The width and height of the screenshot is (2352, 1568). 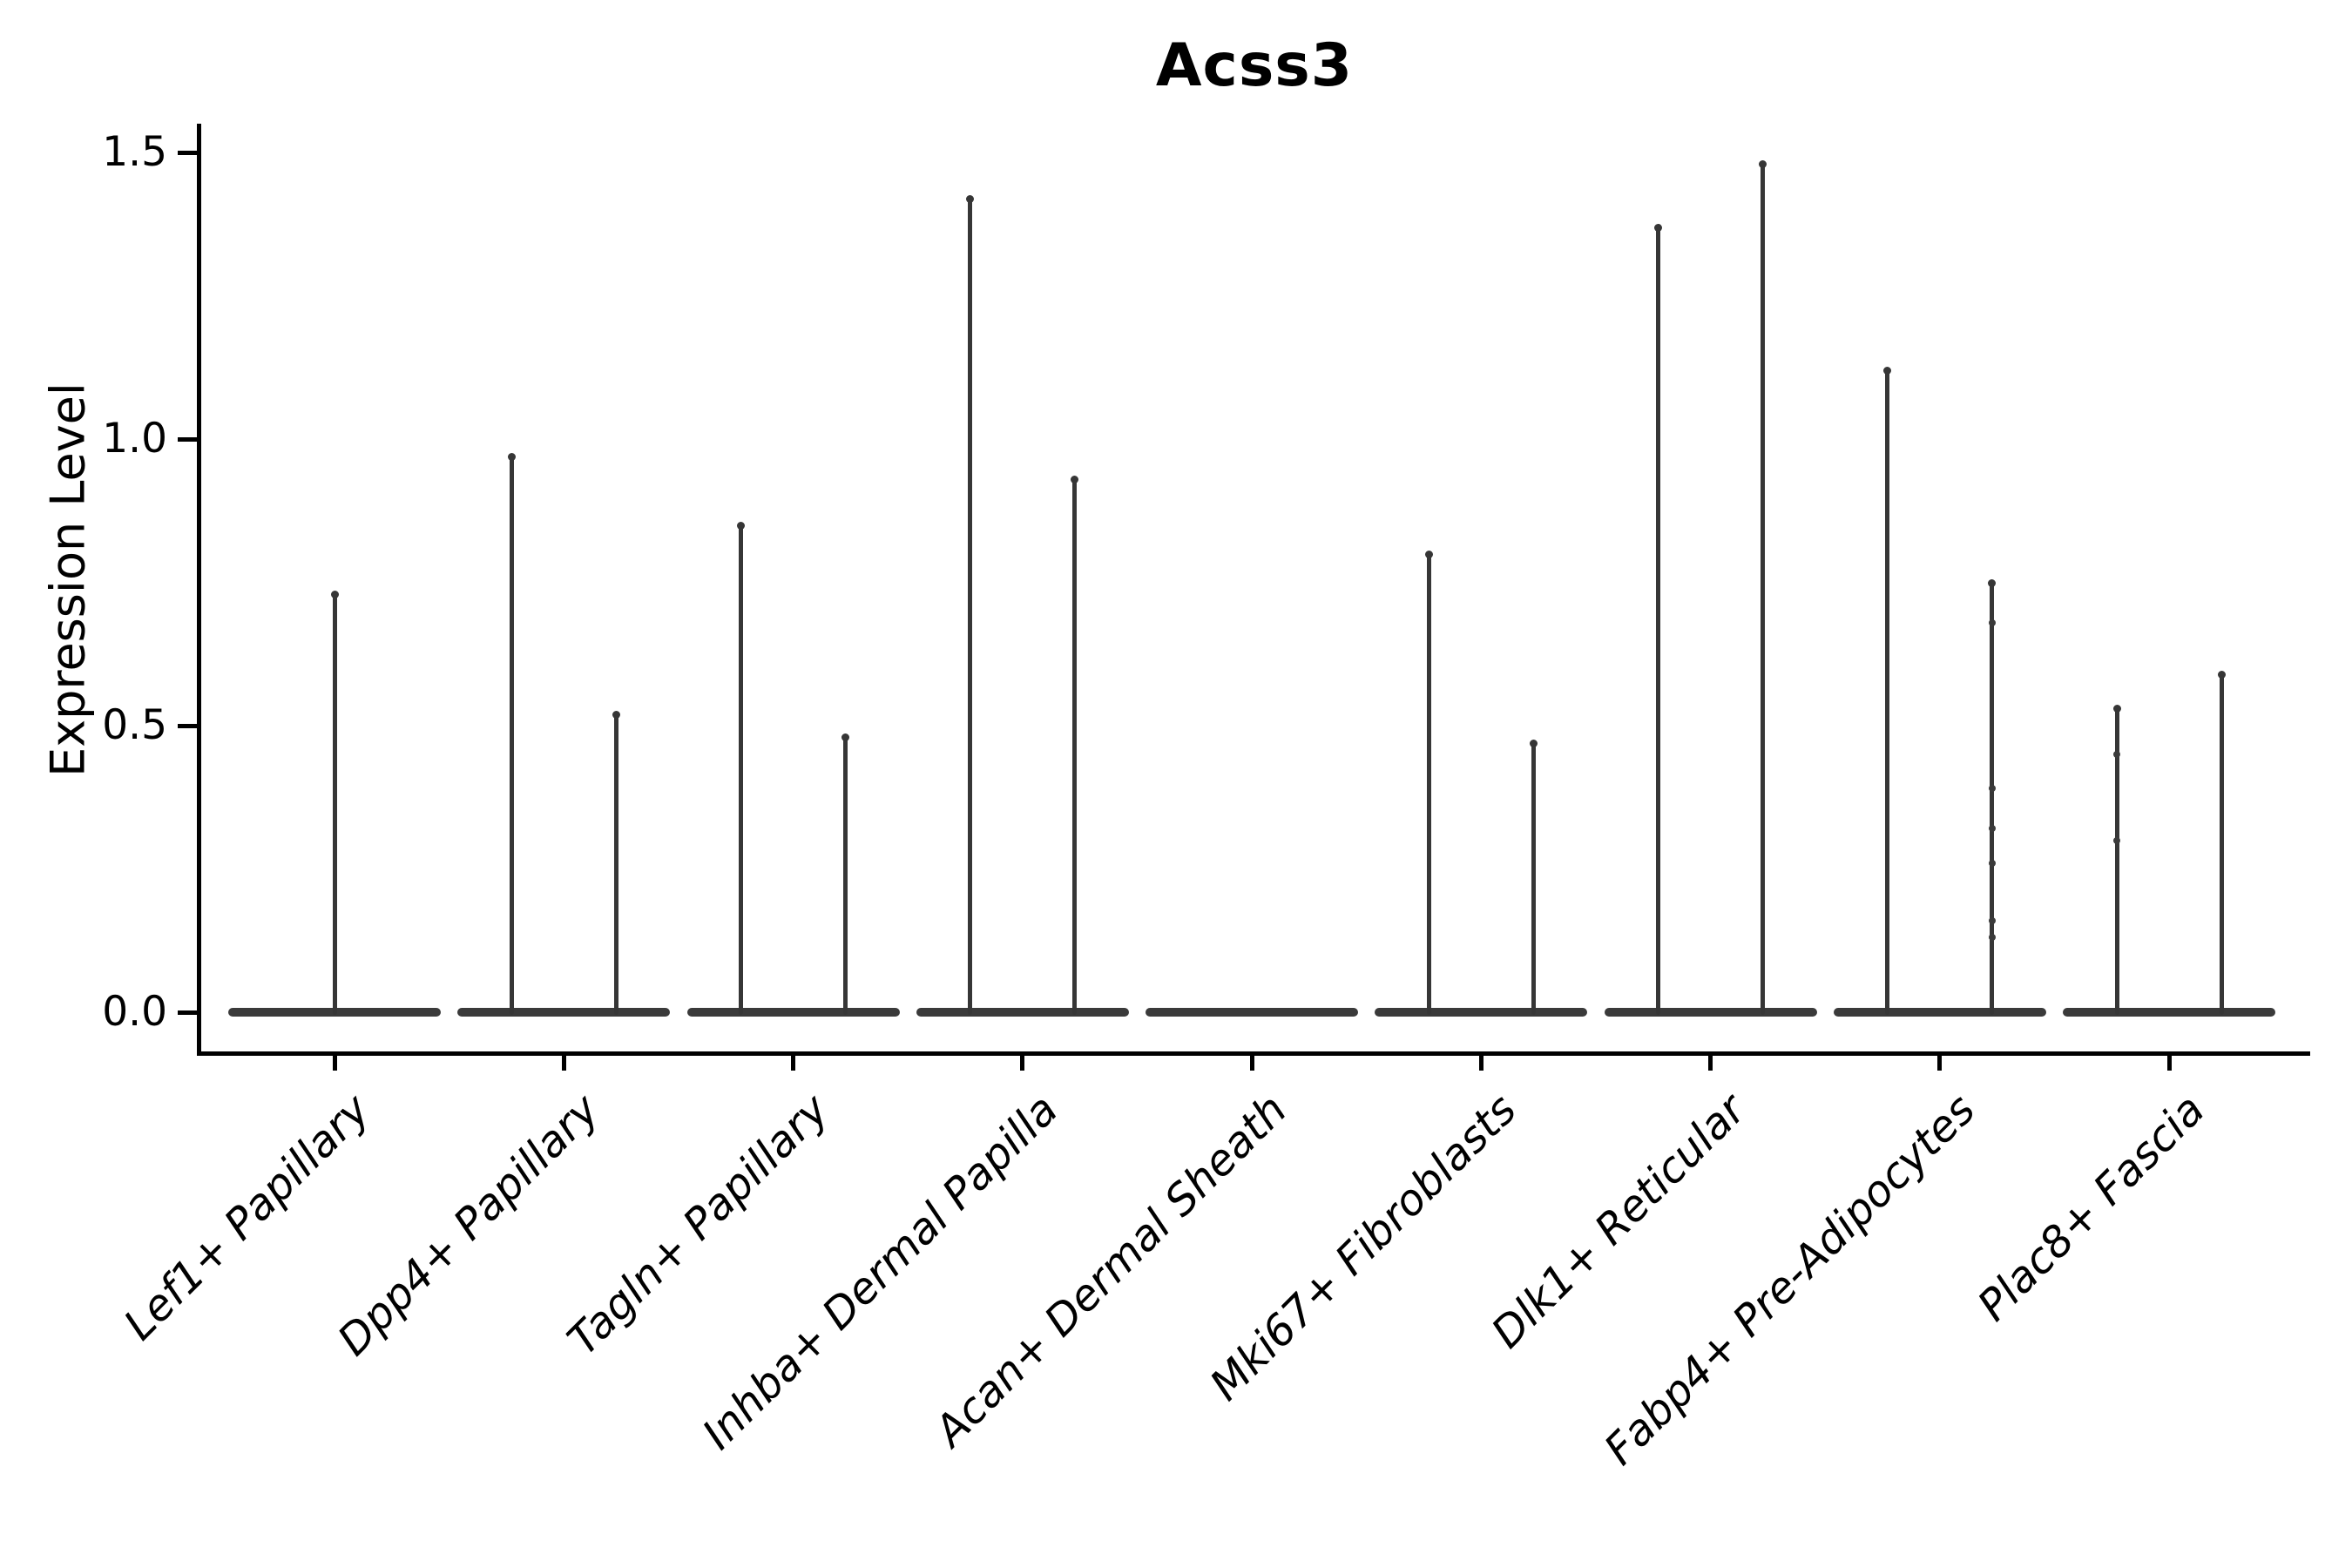 I want to click on x-tick-label: Lef1+ Papillary, so click(x=247, y=1217).